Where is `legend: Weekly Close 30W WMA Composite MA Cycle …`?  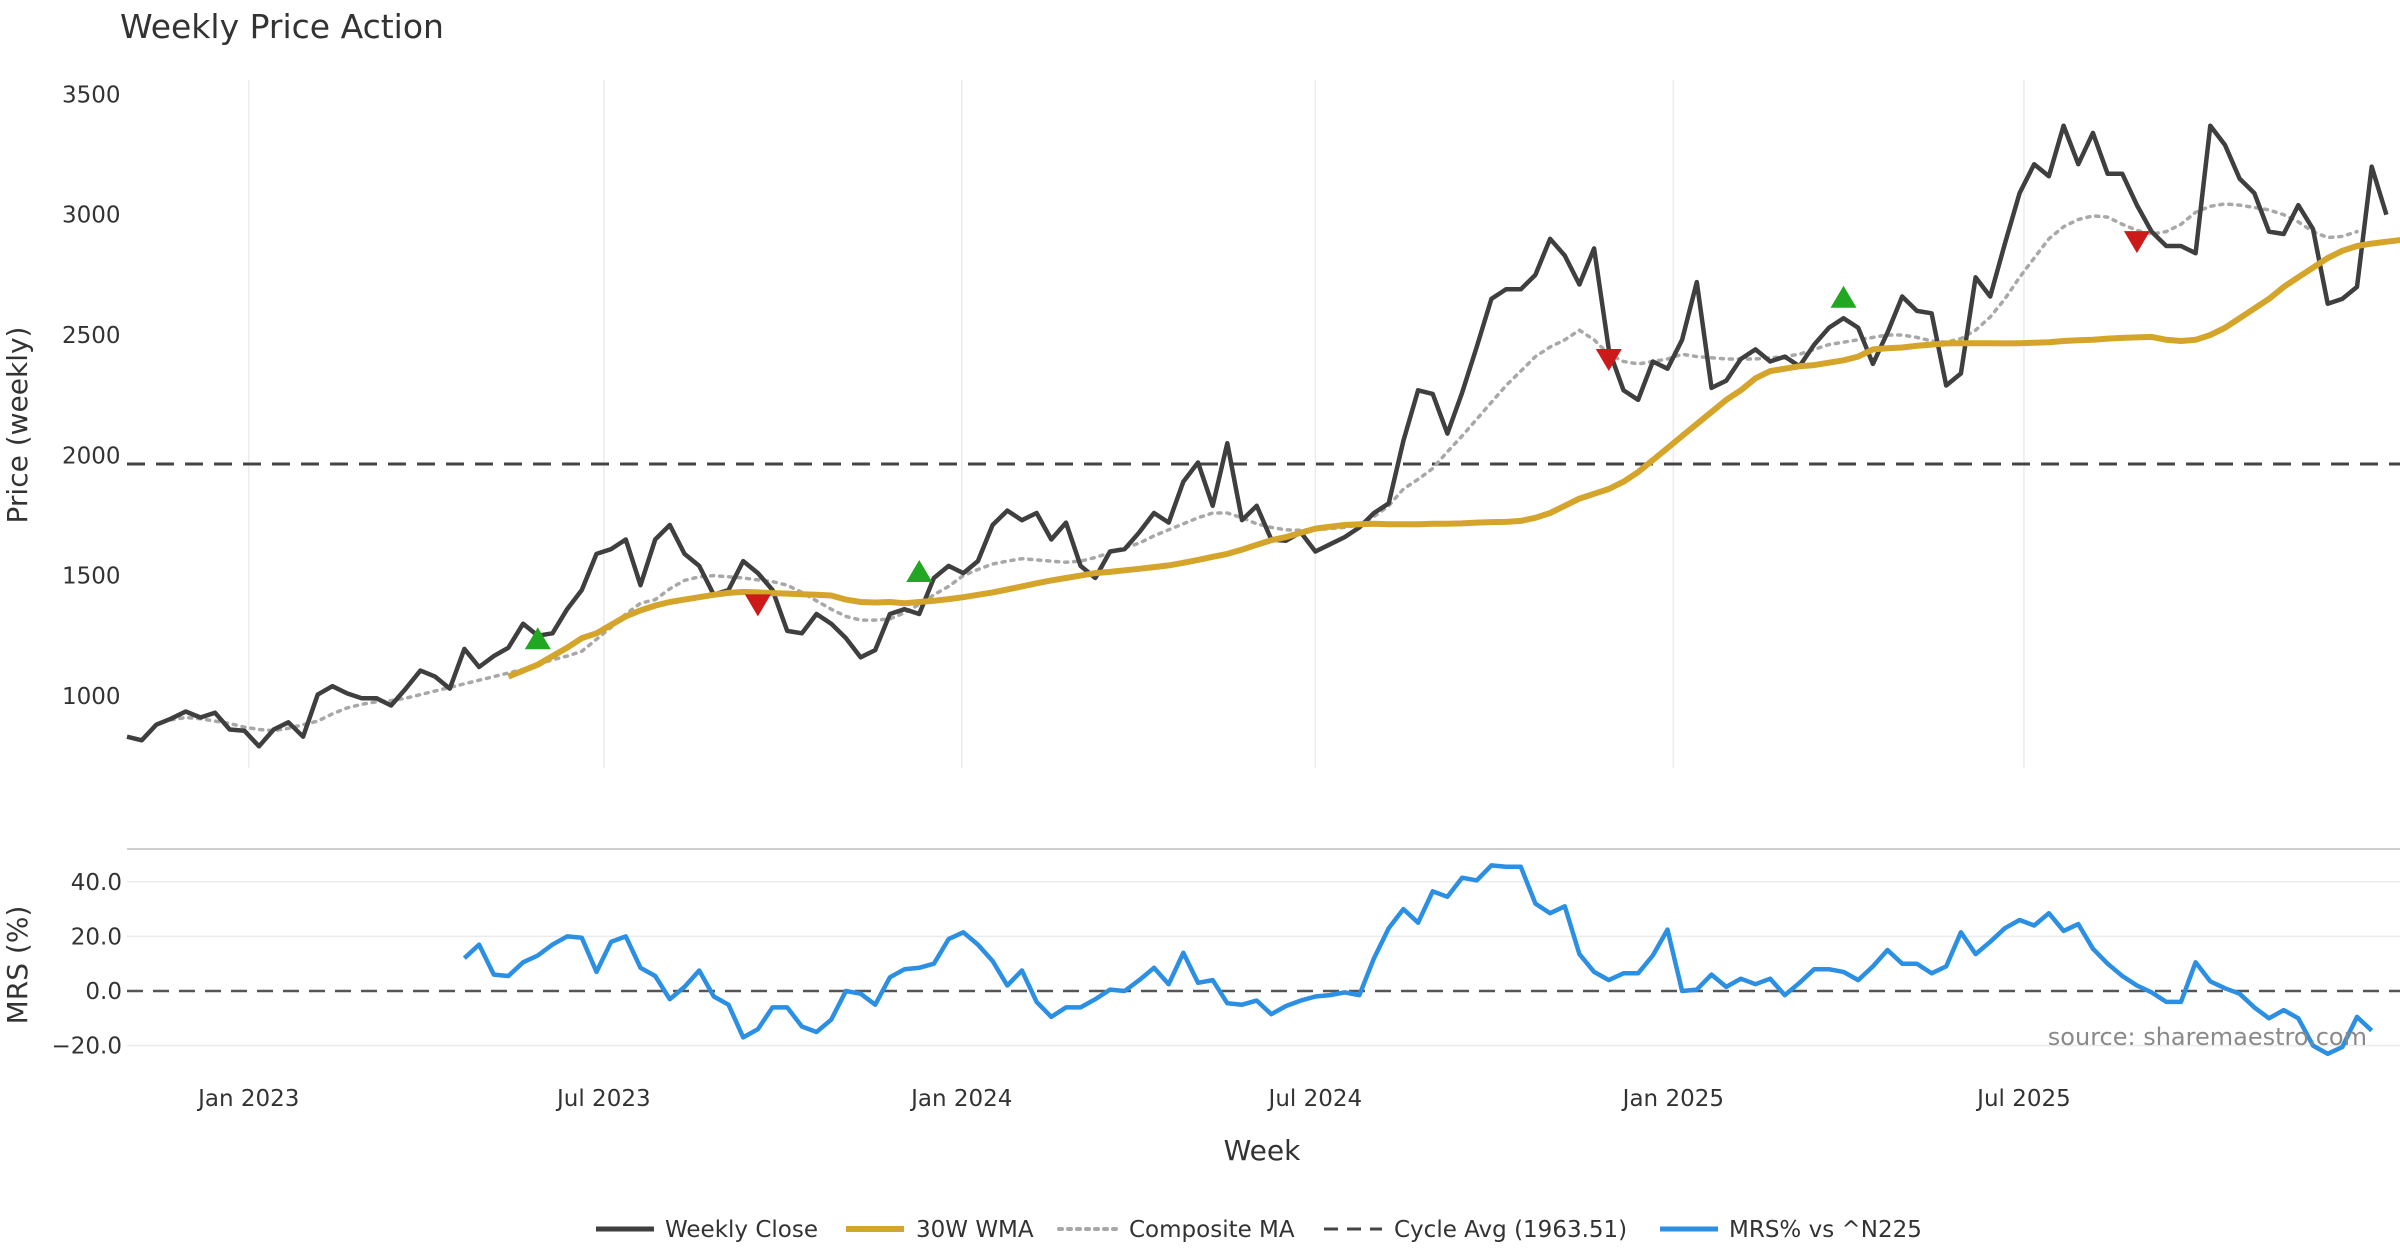 legend: Weekly Close 30W WMA Composite MA Cycle … is located at coordinates (1259, 1230).